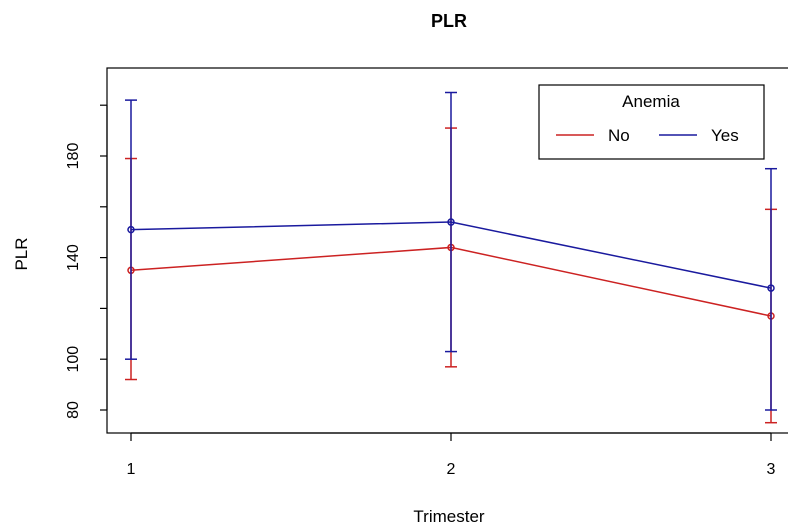  I want to click on x-tick-label: 2, so click(451, 469).